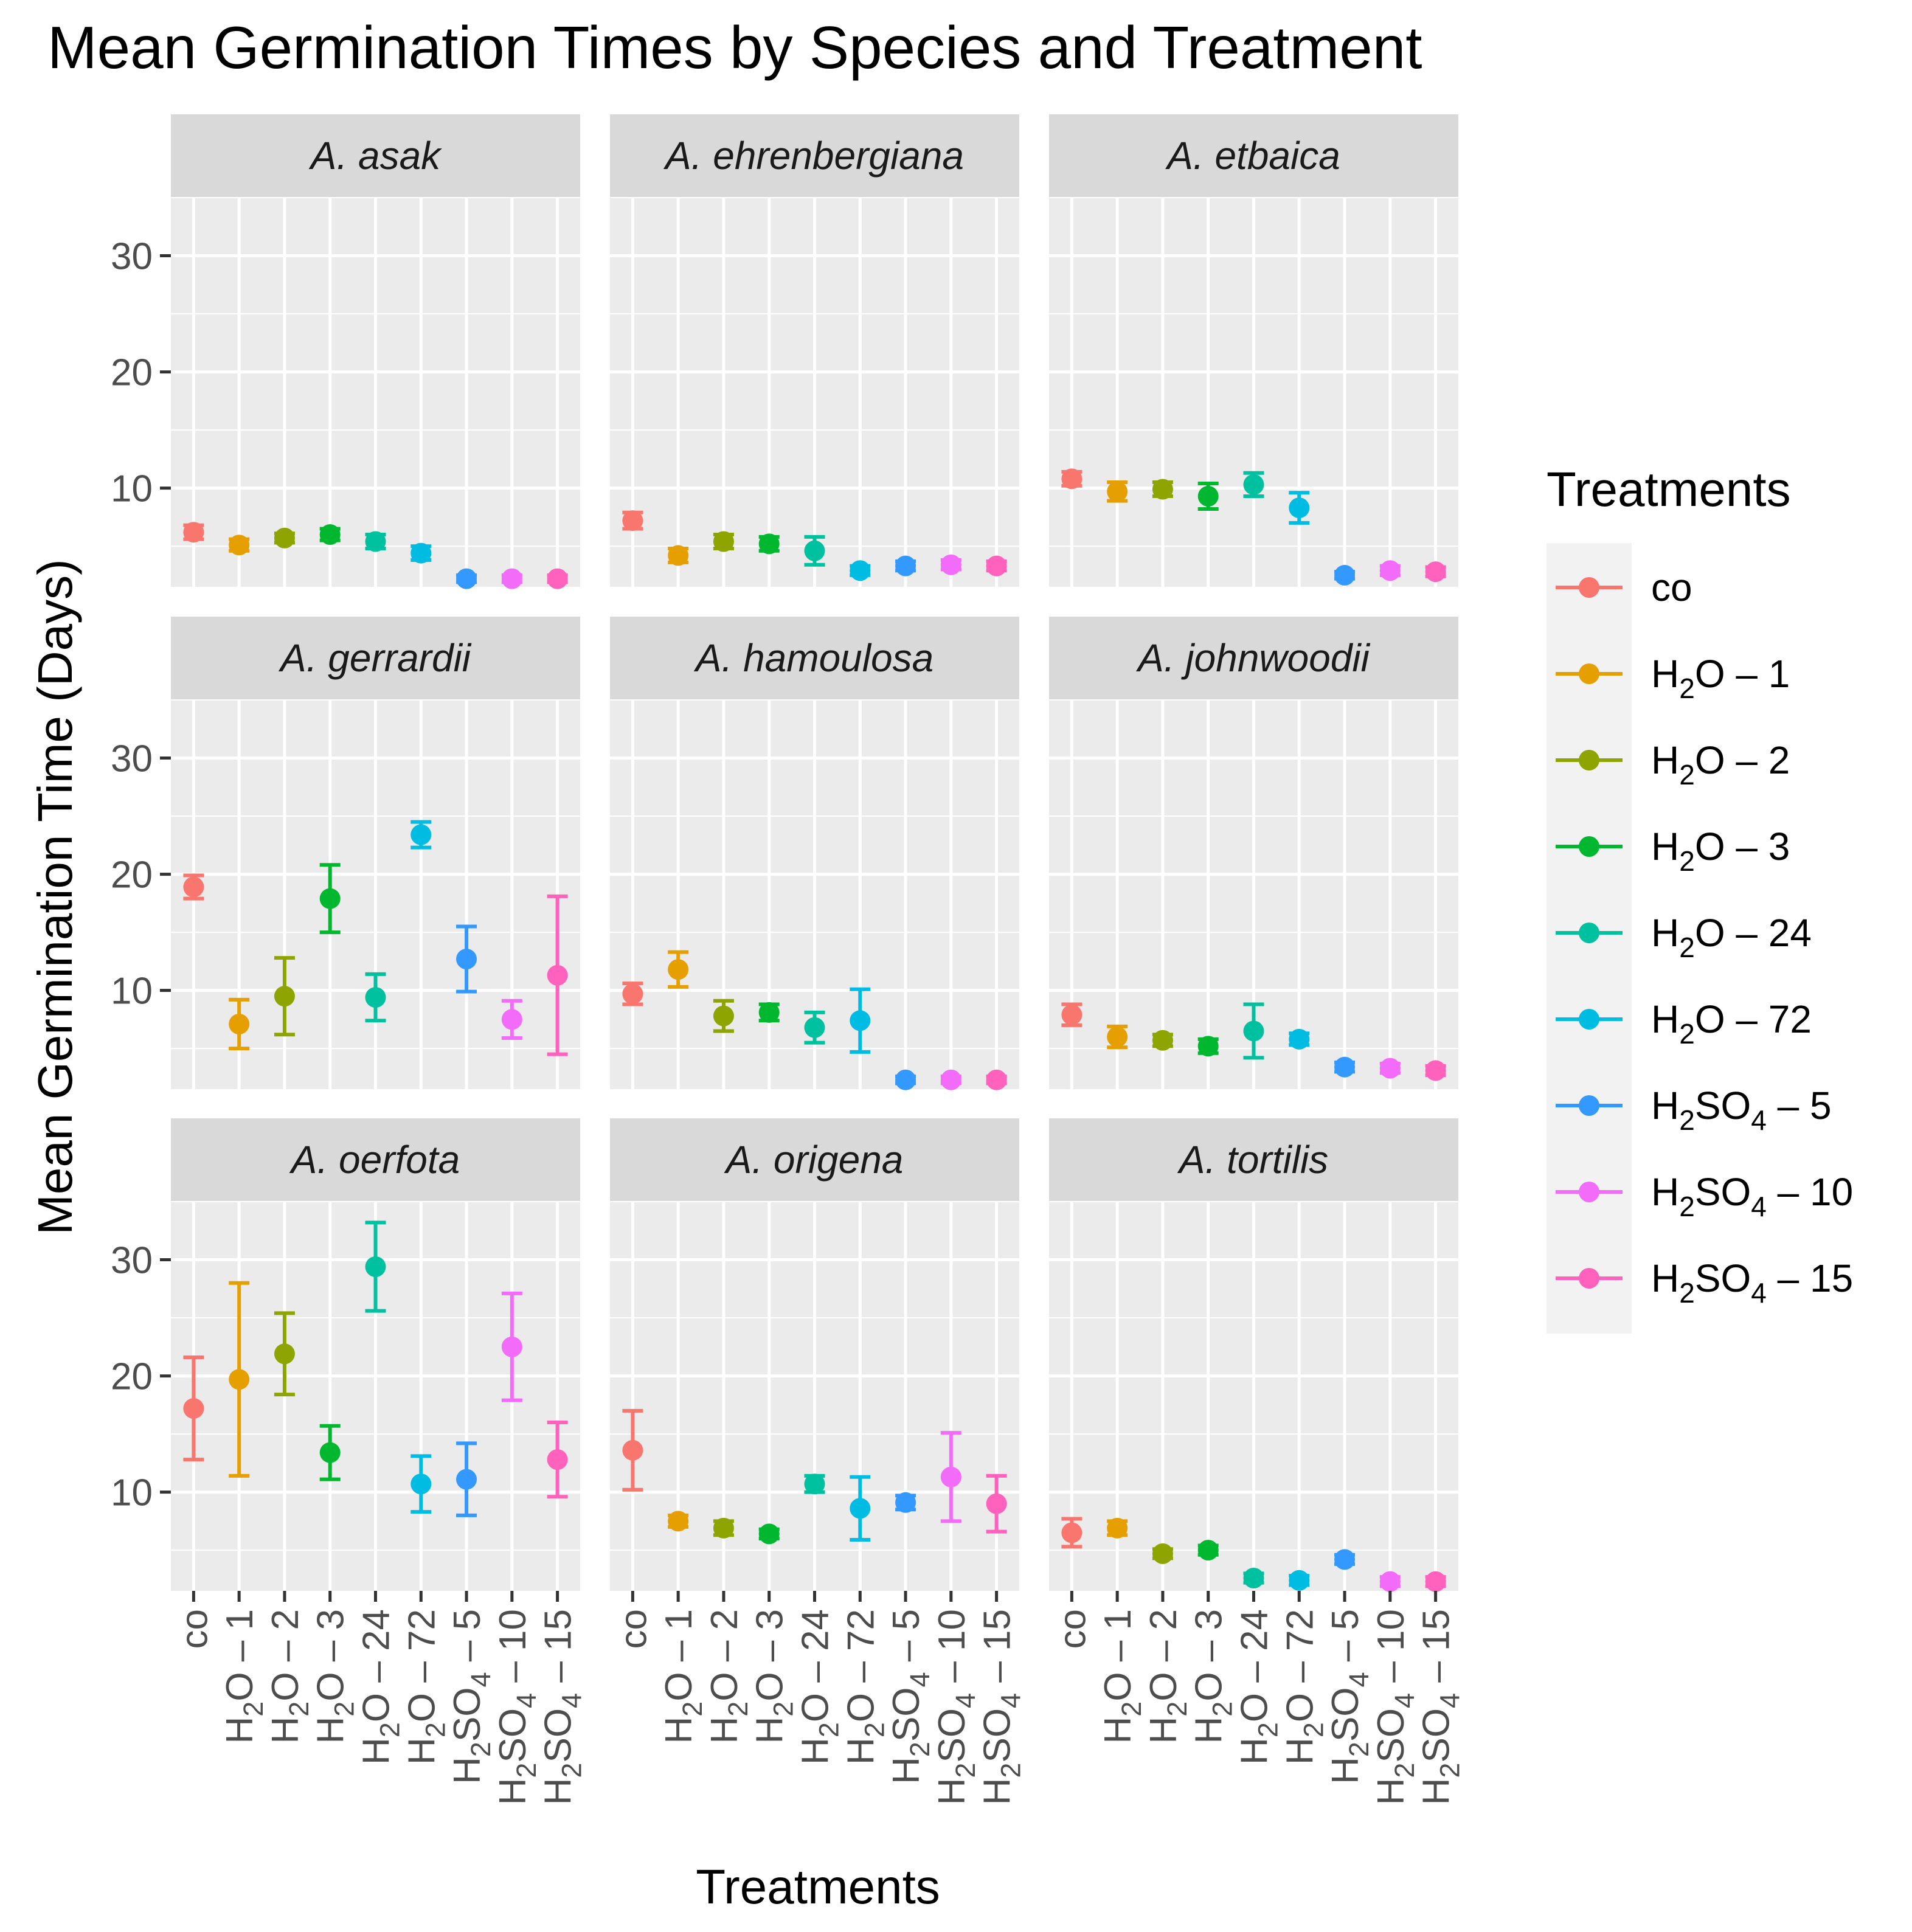 The height and width of the screenshot is (1932, 1912). What do you see at coordinates (1721, 764) in the screenshot?
I see `legend-label: H2O – 2` at bounding box center [1721, 764].